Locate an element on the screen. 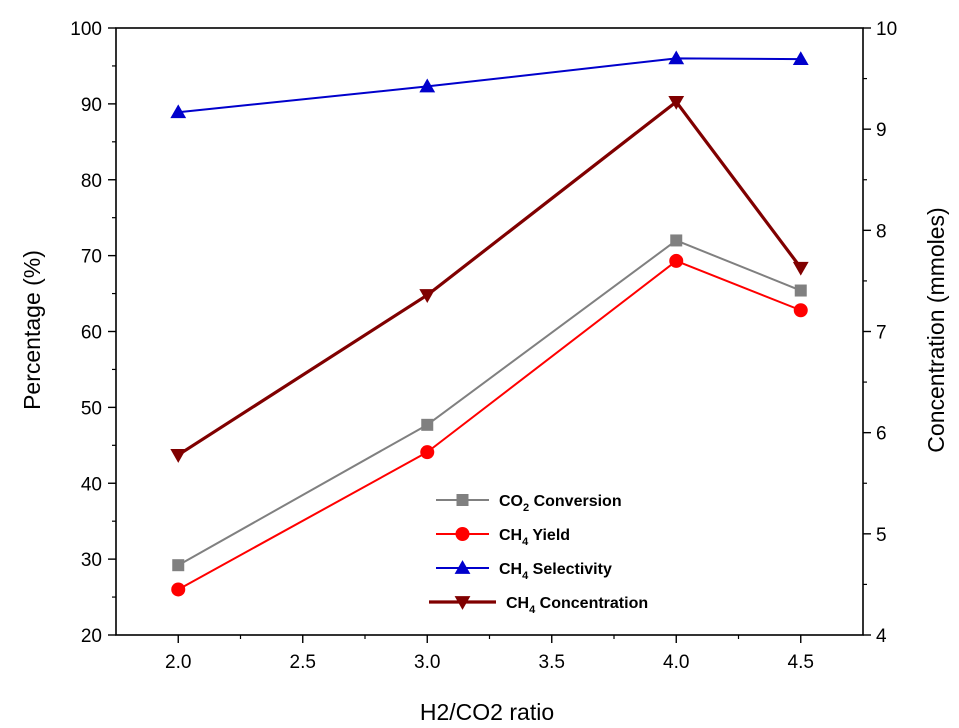  x-tick-label: 2.5 is located at coordinates (303, 662).